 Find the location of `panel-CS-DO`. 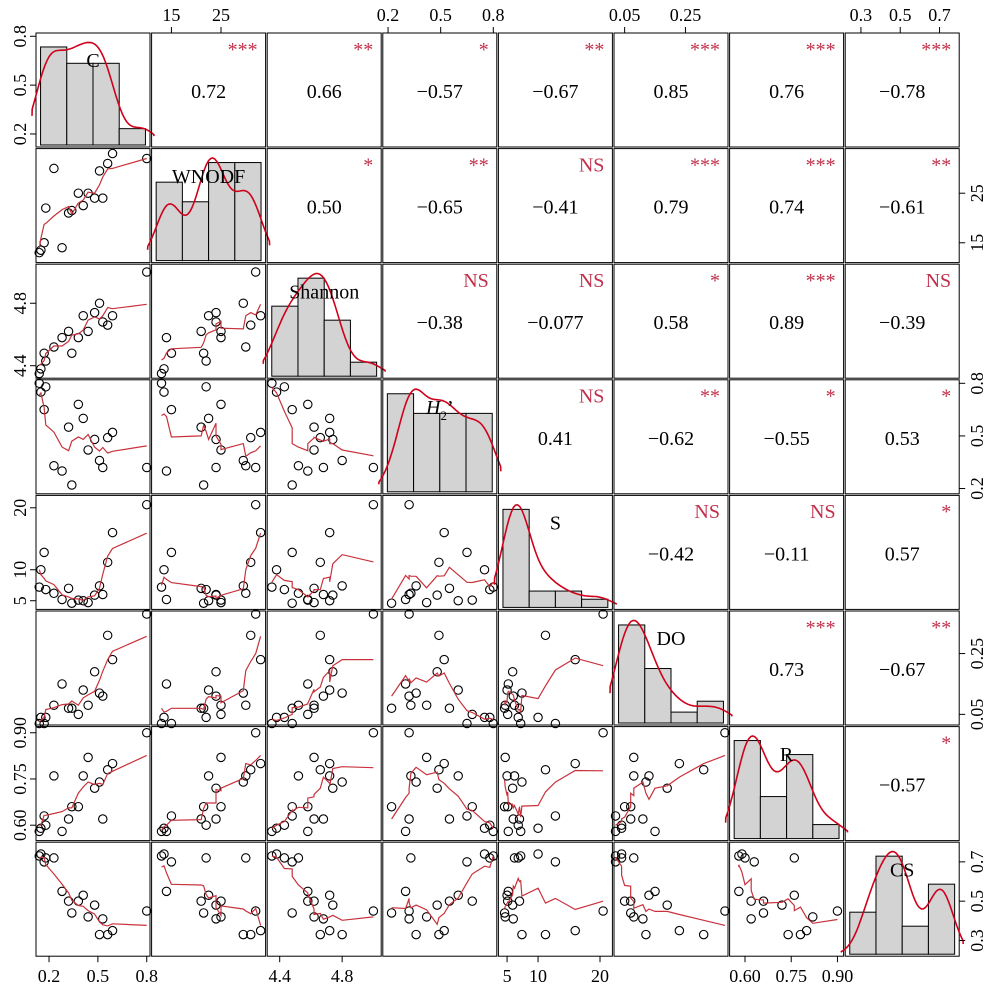

panel-CS-DO is located at coordinates (670, 899).